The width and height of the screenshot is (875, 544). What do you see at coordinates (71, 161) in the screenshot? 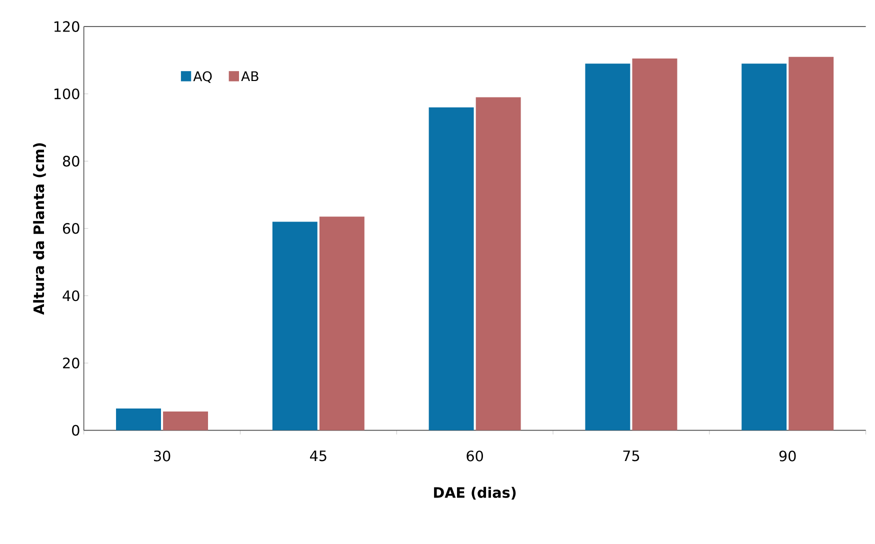
I see `y-tick-label: 80` at bounding box center [71, 161].